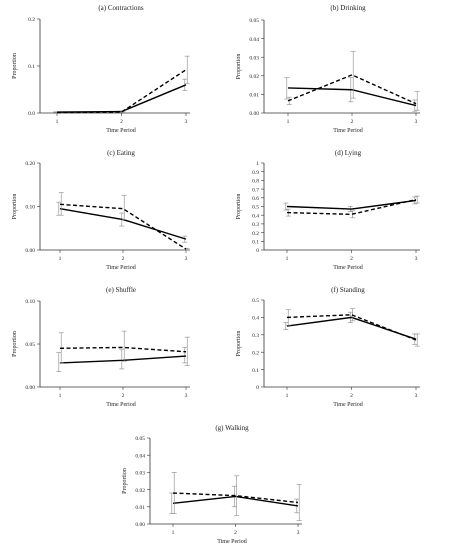  I want to click on y-tick-label: 0.8, so click(255, 182).